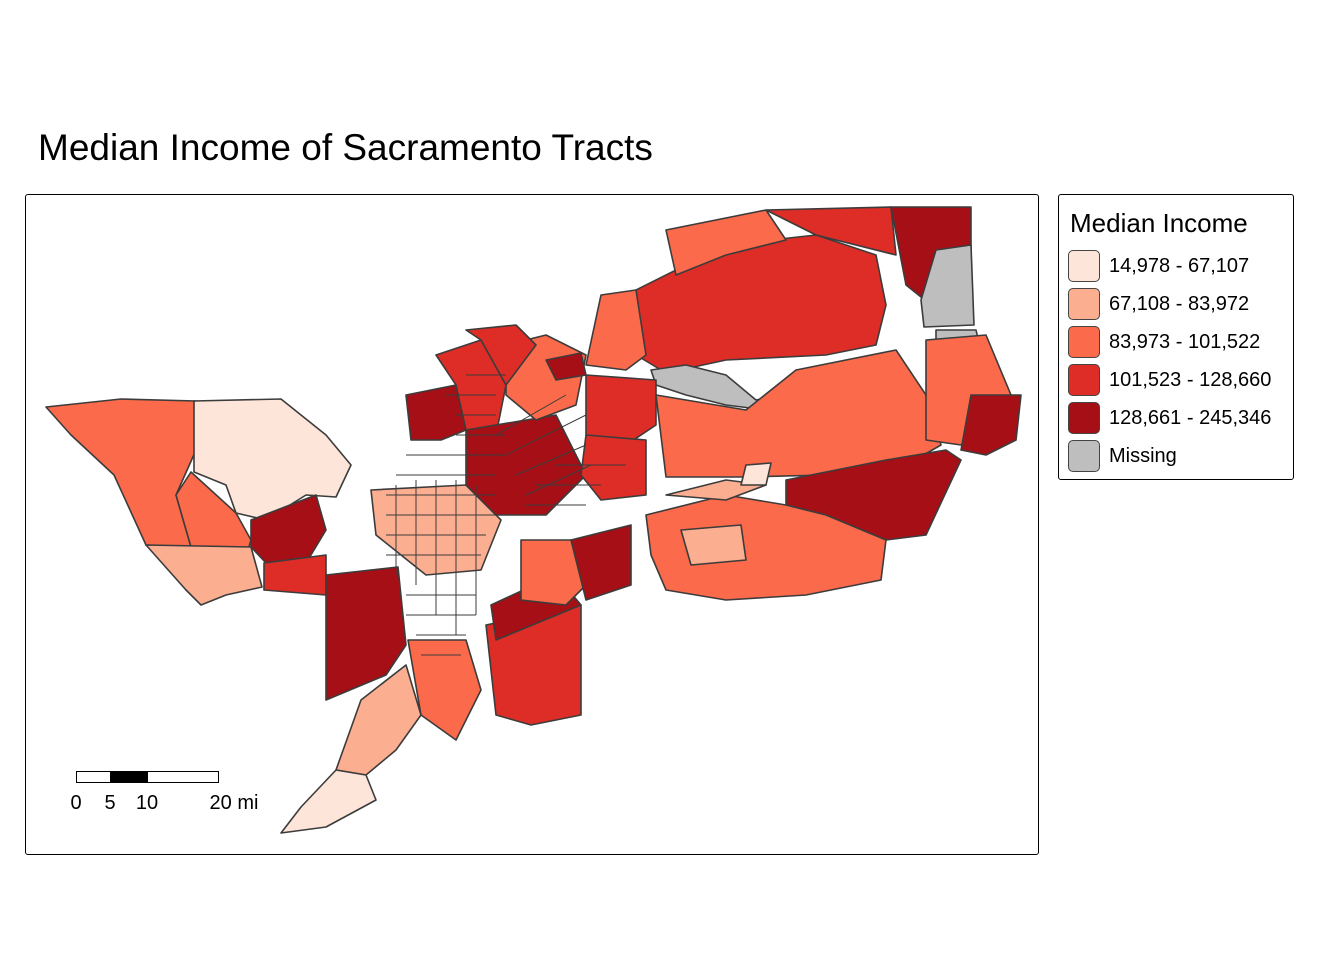  I want to click on legend-item: 101,523 - 128,660, so click(1169, 380).